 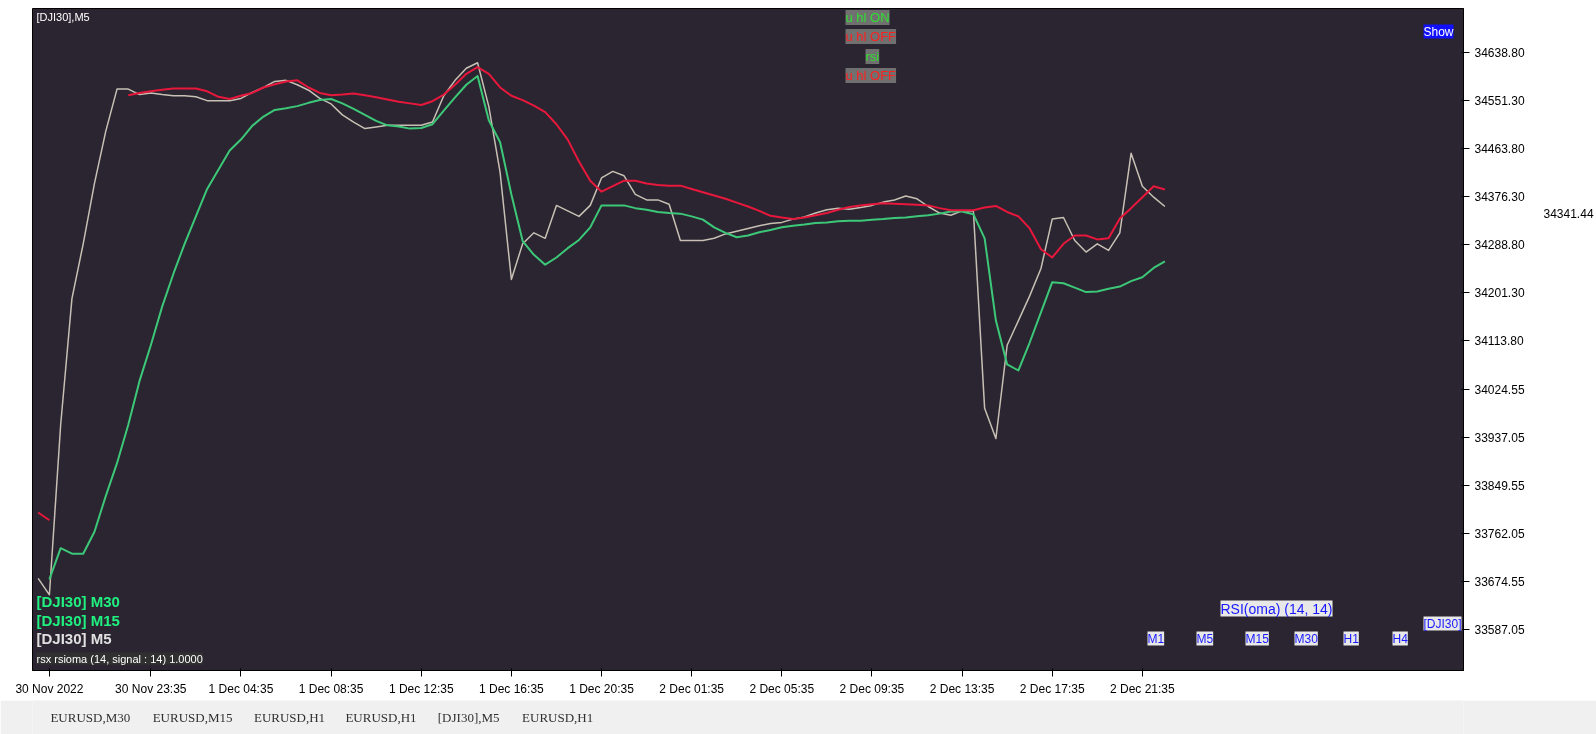 What do you see at coordinates (192, 717) in the screenshot?
I see `text: EURUSD,M15` at bounding box center [192, 717].